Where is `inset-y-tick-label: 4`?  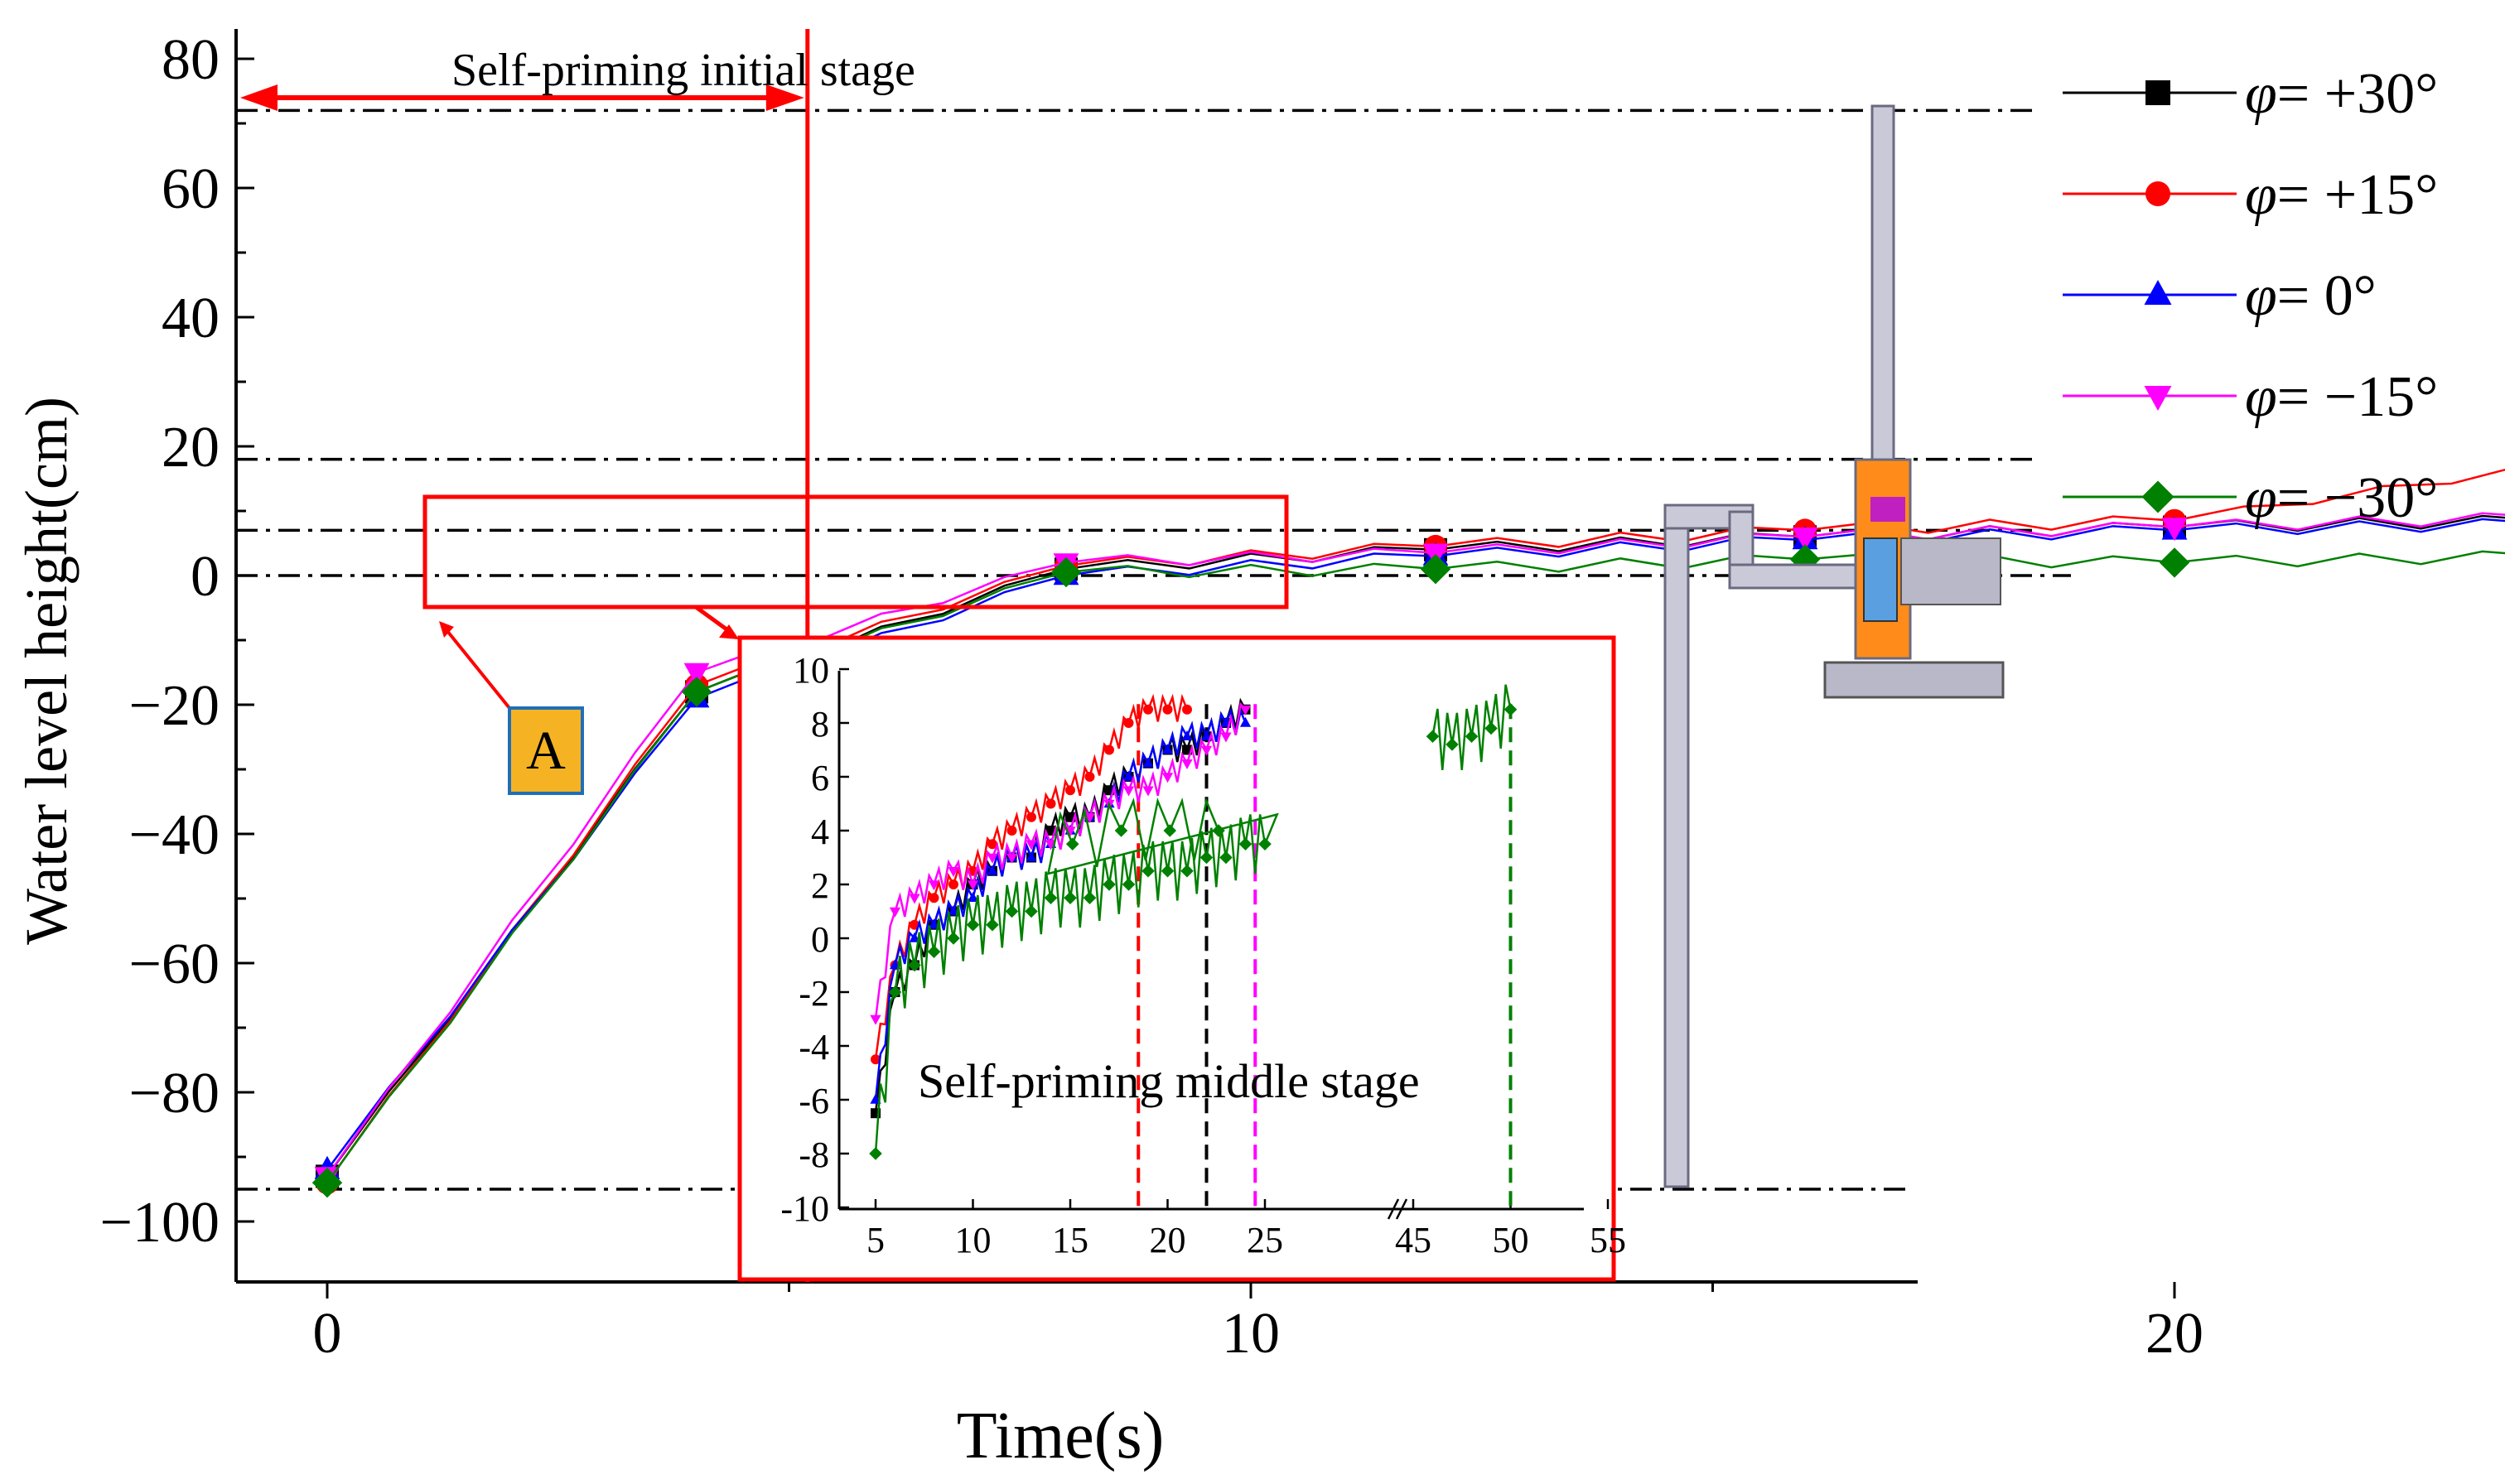 inset-y-tick-label: 4 is located at coordinates (820, 832).